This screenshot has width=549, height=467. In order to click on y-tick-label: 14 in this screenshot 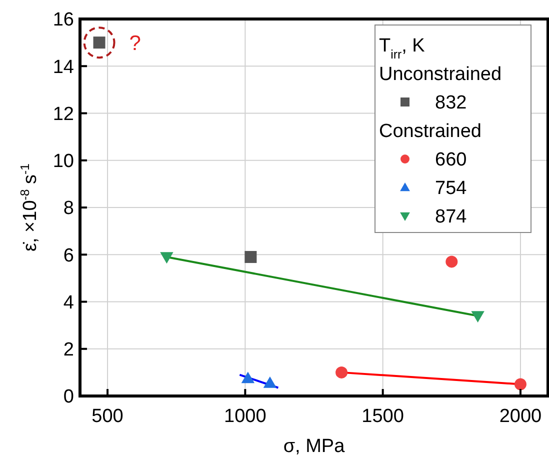, I will do `click(63, 67)`.